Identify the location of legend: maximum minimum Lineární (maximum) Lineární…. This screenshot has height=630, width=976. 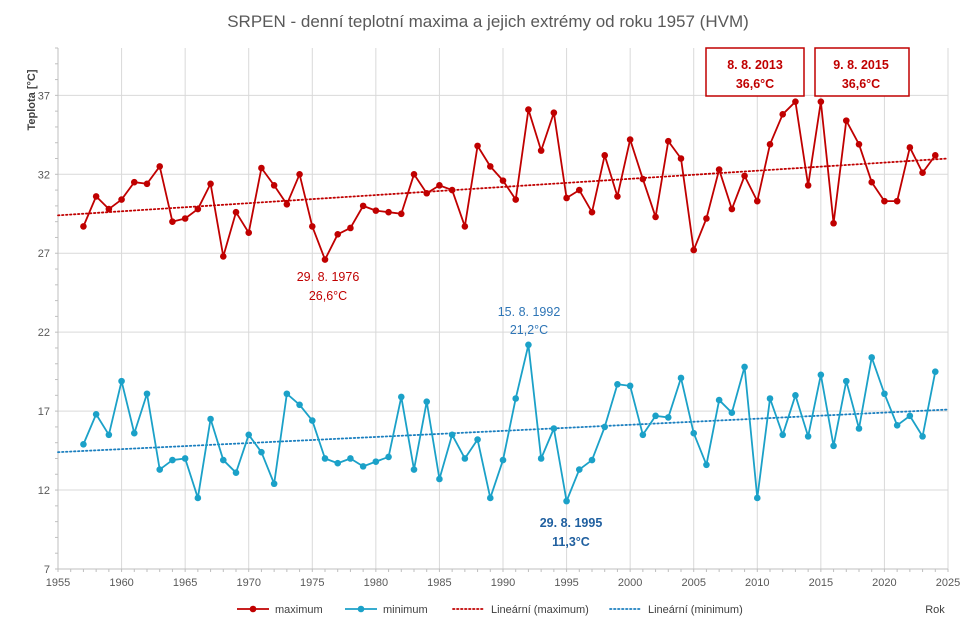
(490, 610).